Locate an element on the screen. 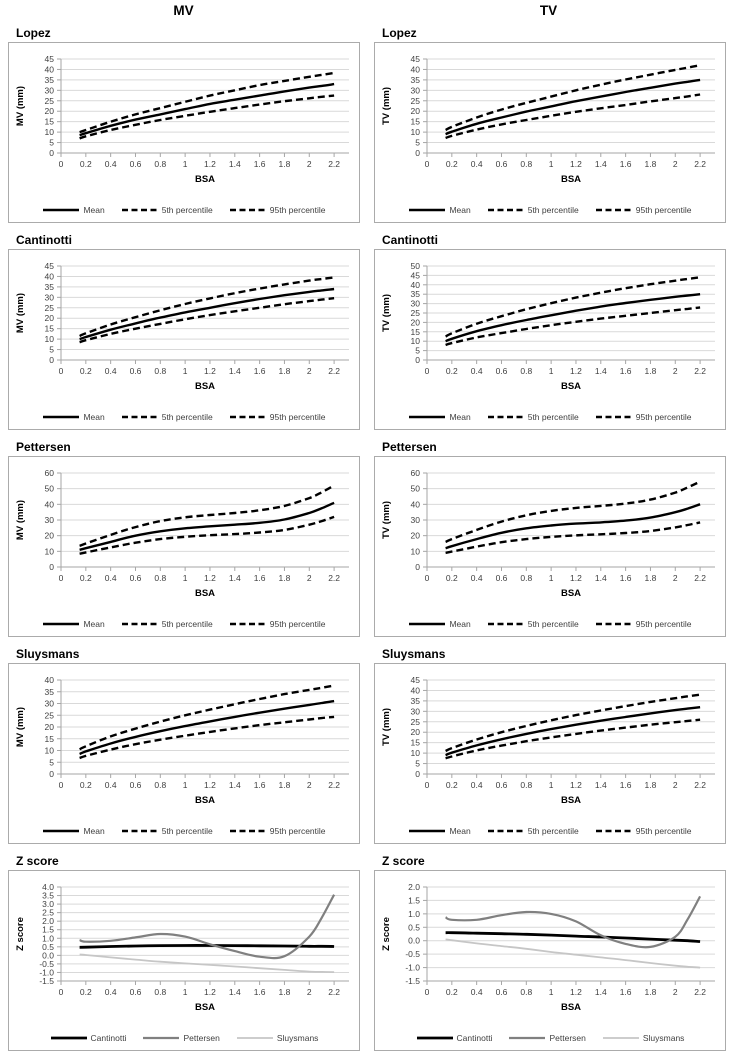 The height and width of the screenshot is (1055, 732). chart-title-sluysmans-mv: Sluysmans is located at coordinates (48, 654).